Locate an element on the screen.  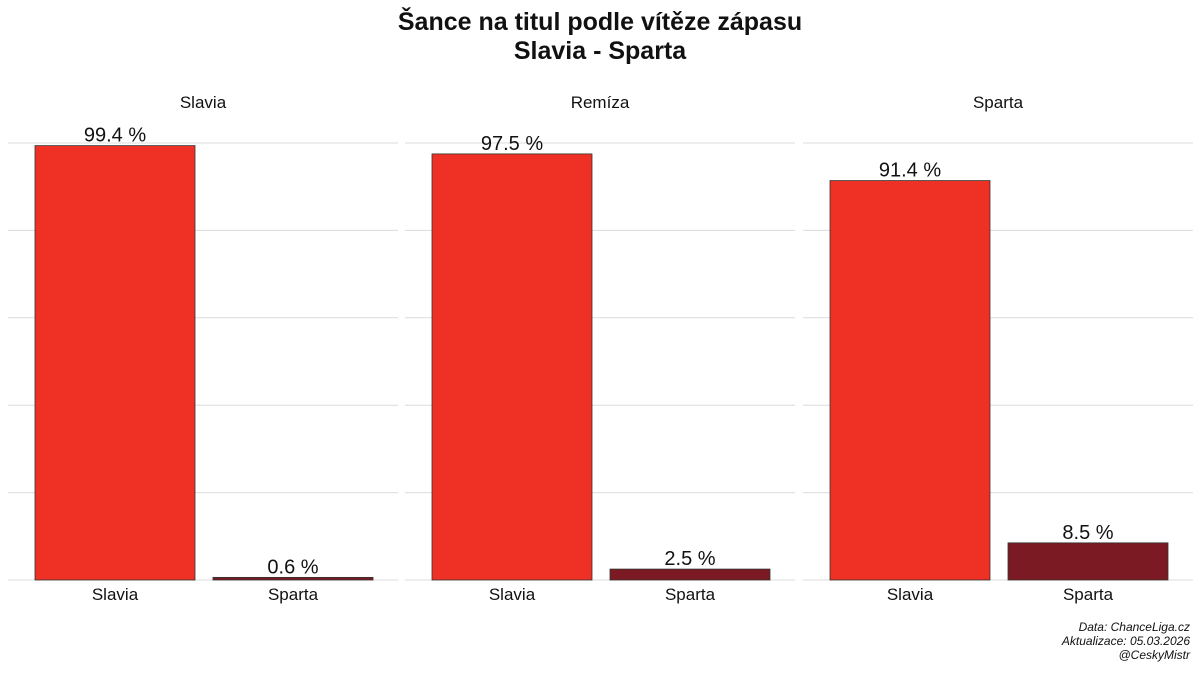
data-label: 99.4 % is located at coordinates (115, 136).